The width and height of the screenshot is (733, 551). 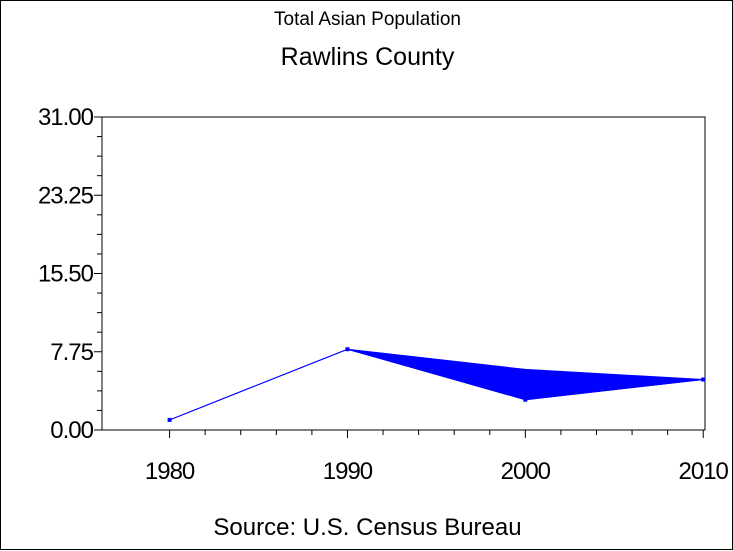 What do you see at coordinates (367, 19) in the screenshot?
I see `chart-title: Total Asian Population` at bounding box center [367, 19].